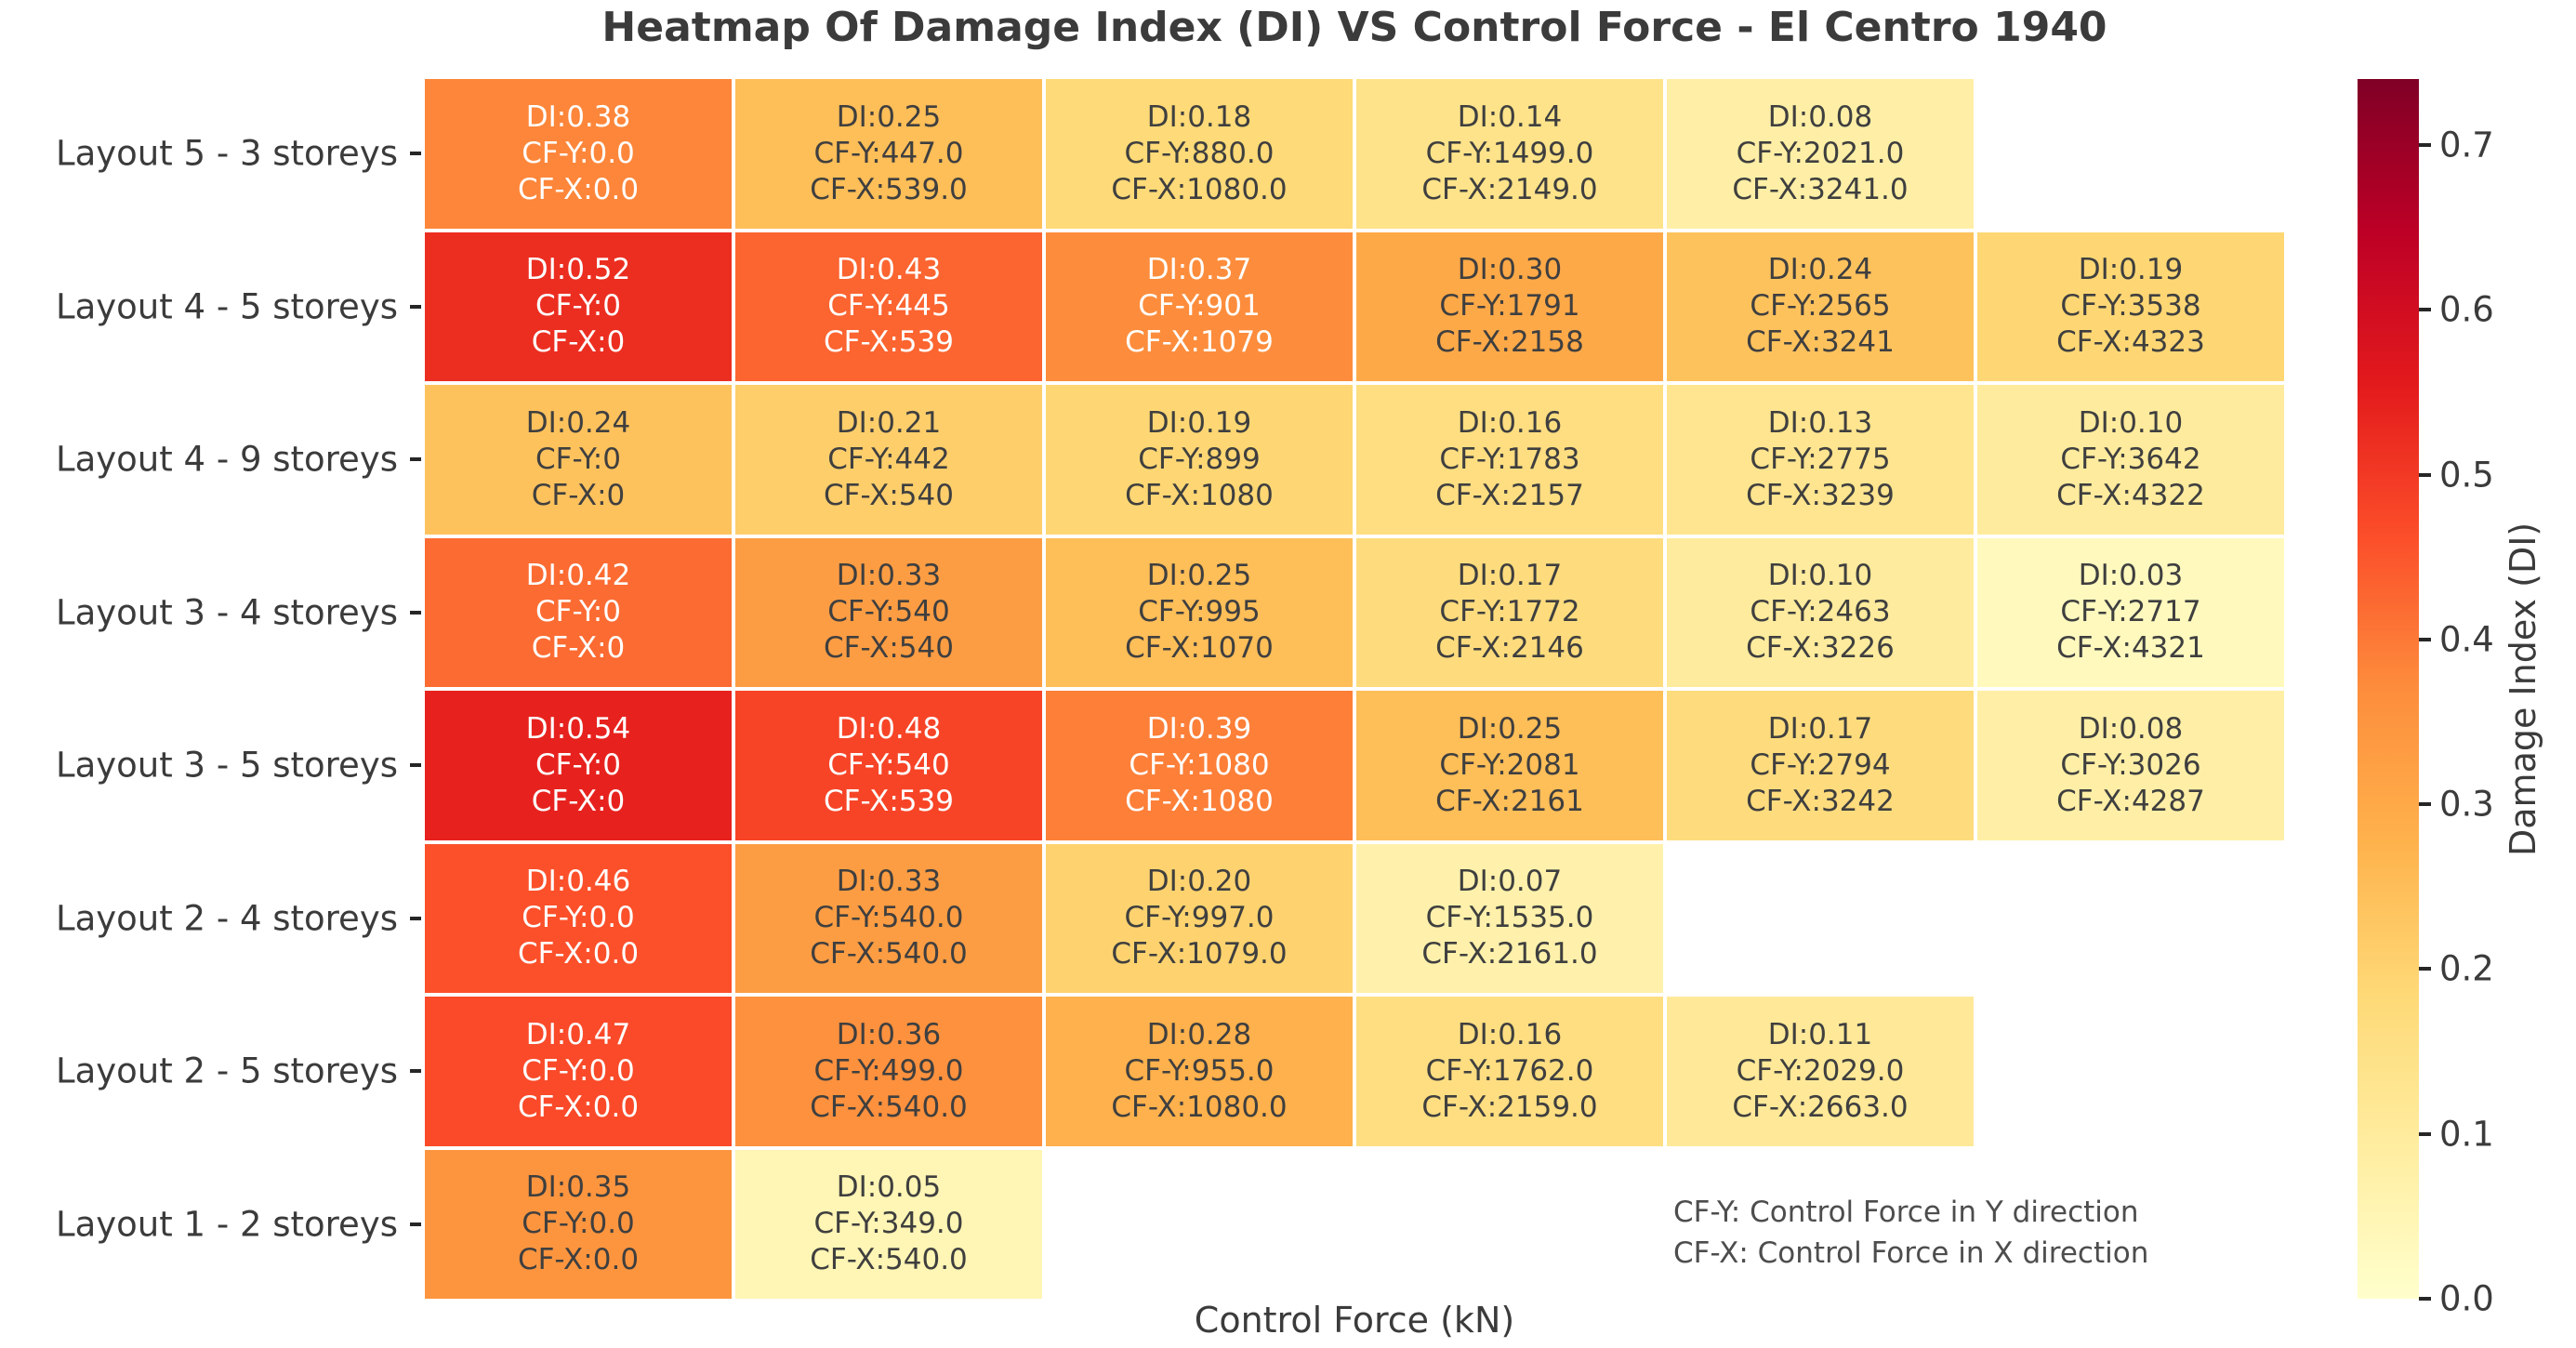 The image size is (2576, 1348). I want to click on cell-cfx-value: CF-X:3241, so click(1820, 342).